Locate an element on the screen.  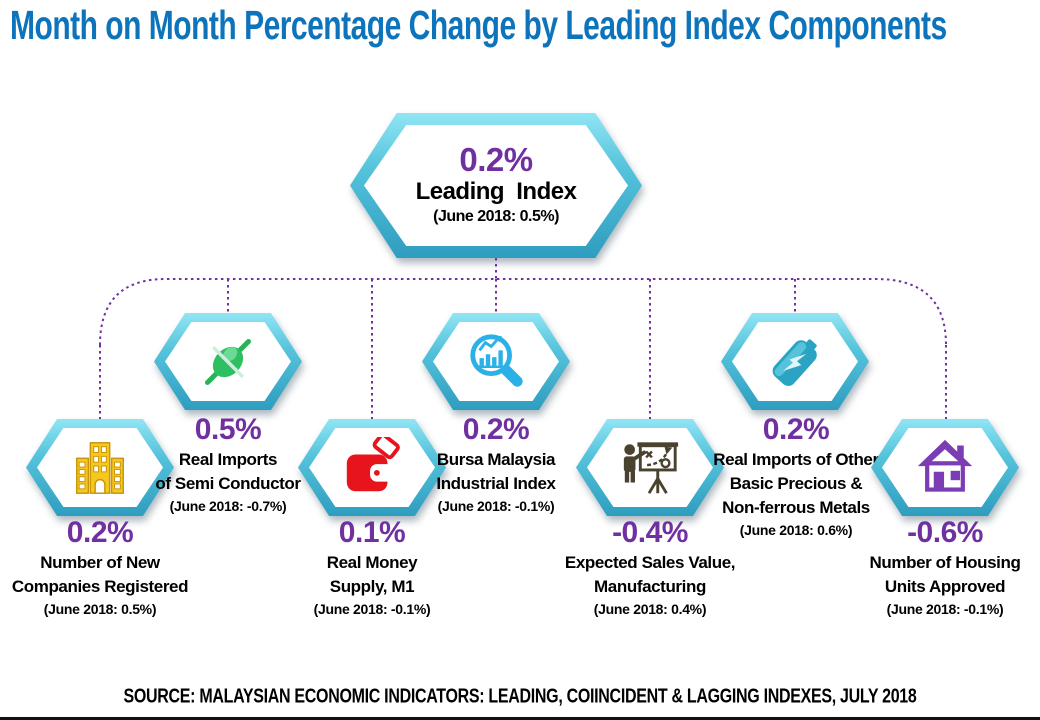
name-line: Real Imports of Other is located at coordinates (796, 459).